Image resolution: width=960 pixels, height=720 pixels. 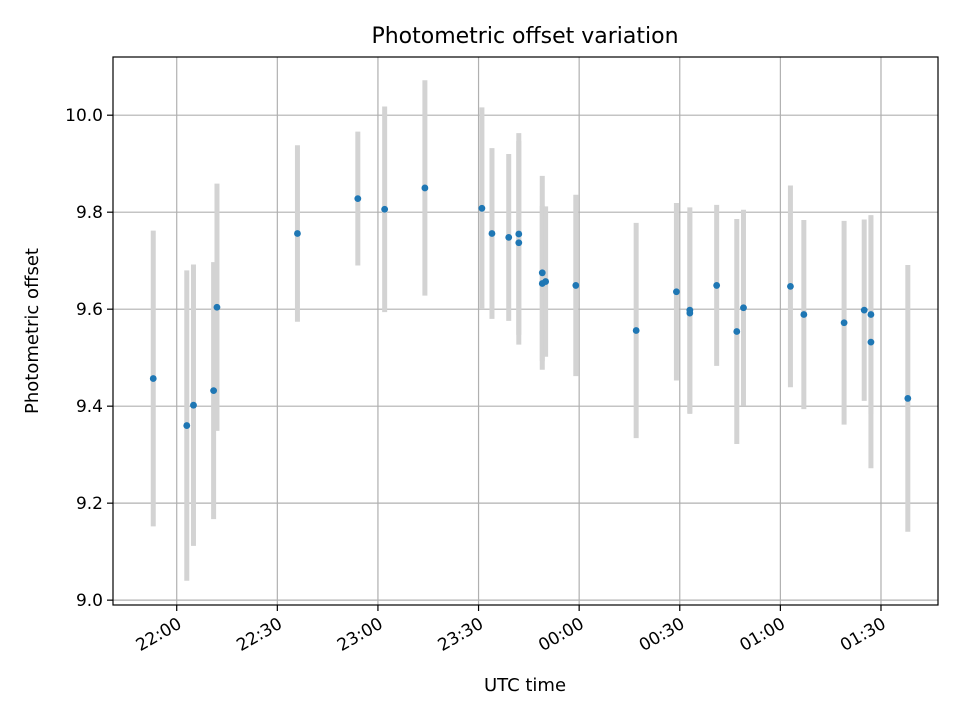 I want to click on x-tick-label: 22:30, so click(x=259, y=635).